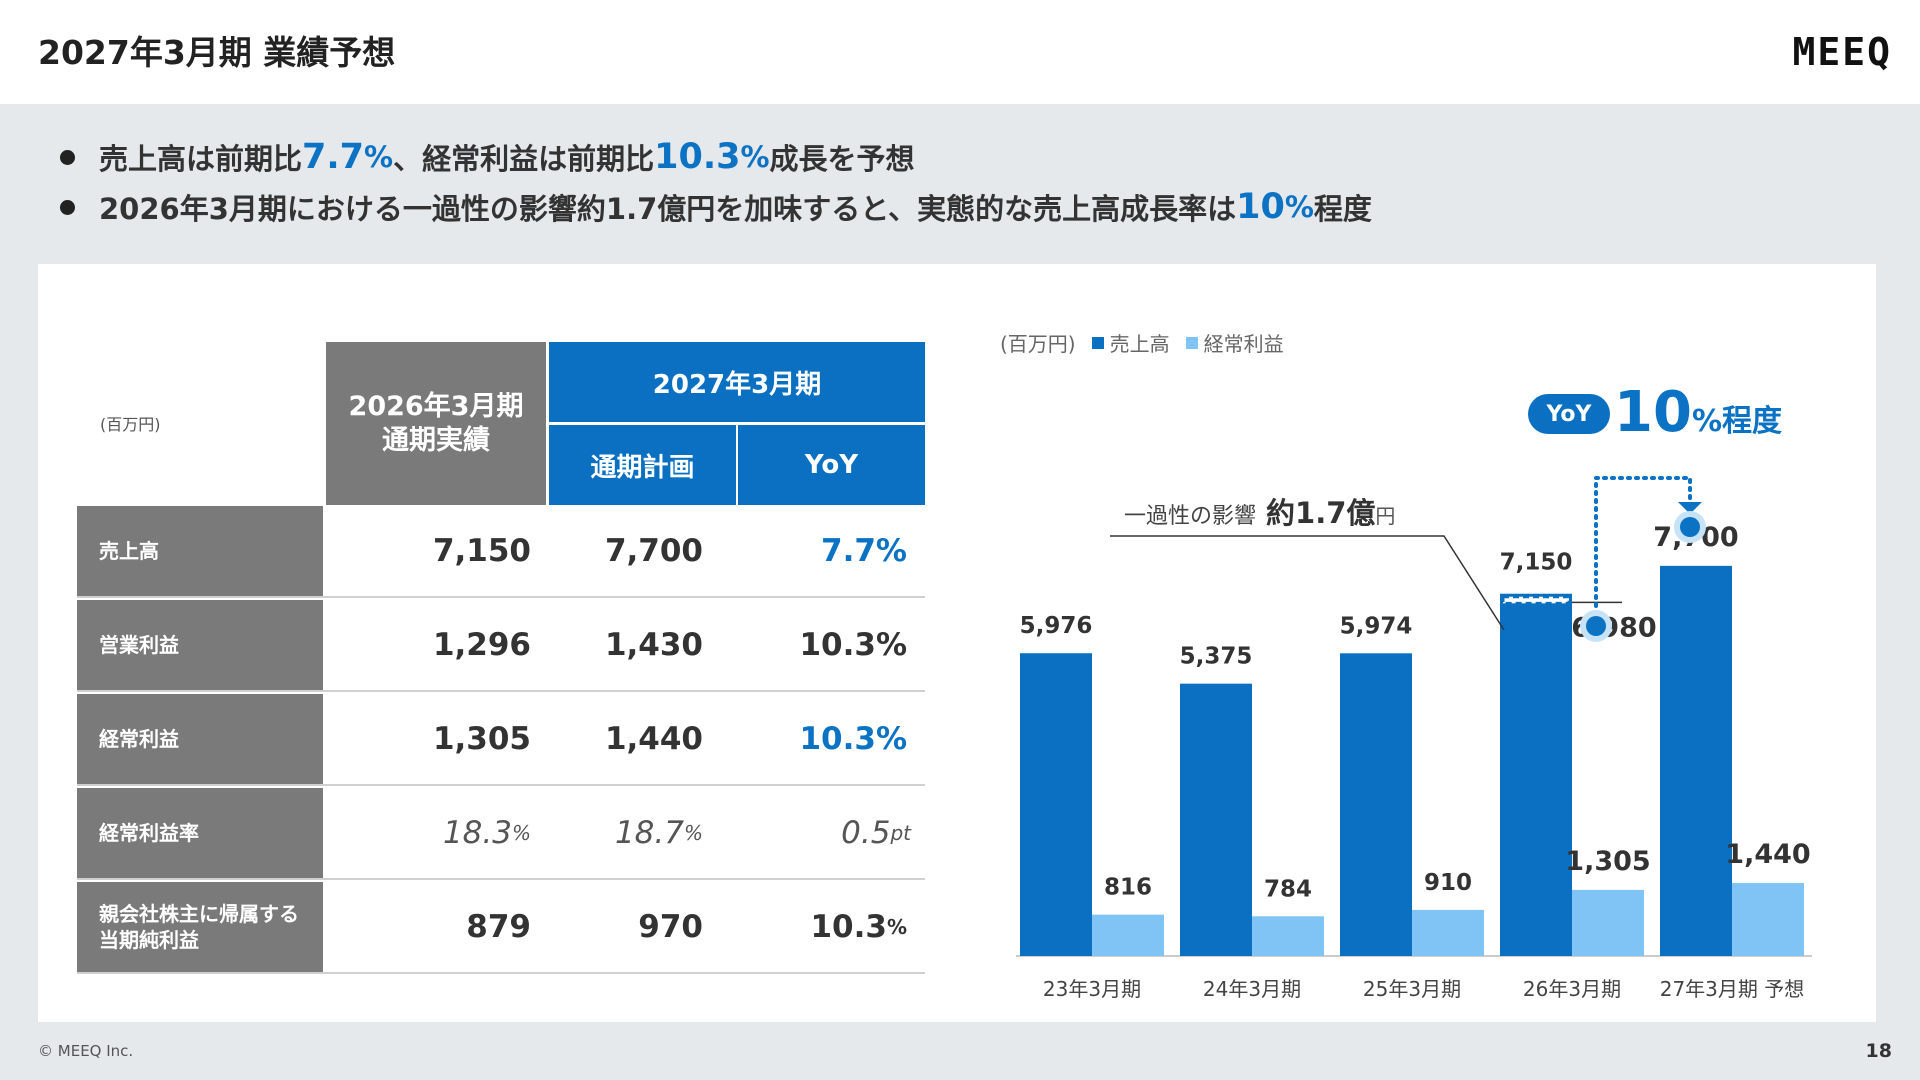  Describe the element at coordinates (199, 914) in the screenshot. I see `row-label-line1: 親会社株主に帰属する` at that location.